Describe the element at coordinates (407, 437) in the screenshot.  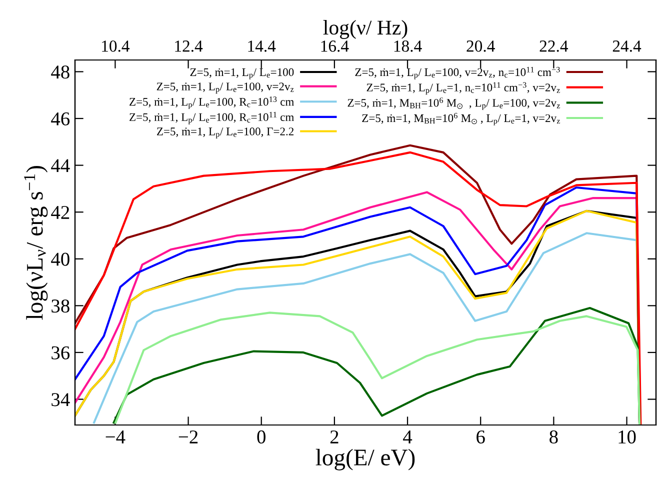
I see `x-tick-label: 4` at that location.